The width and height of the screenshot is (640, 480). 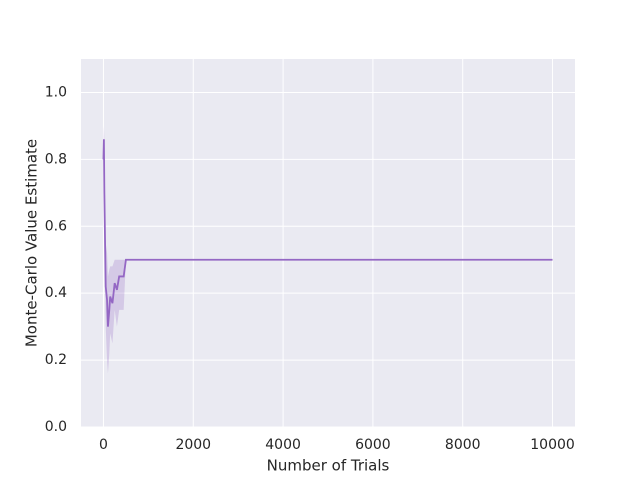 I want to click on y-axis-label: Monte-Carlo Value Estimate, so click(x=32, y=243).